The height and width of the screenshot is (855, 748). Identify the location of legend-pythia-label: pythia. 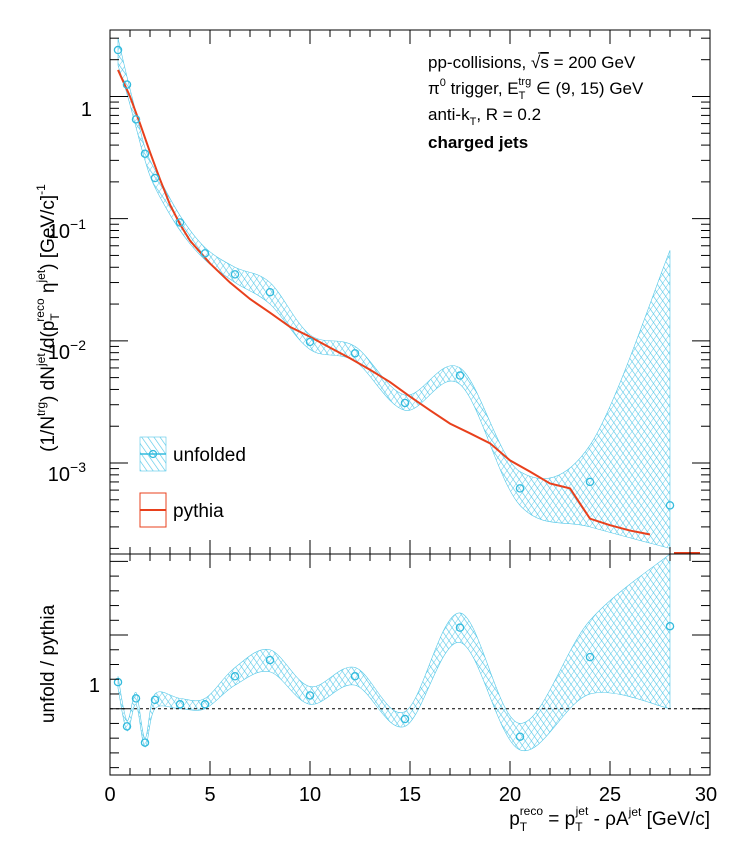
(198, 511).